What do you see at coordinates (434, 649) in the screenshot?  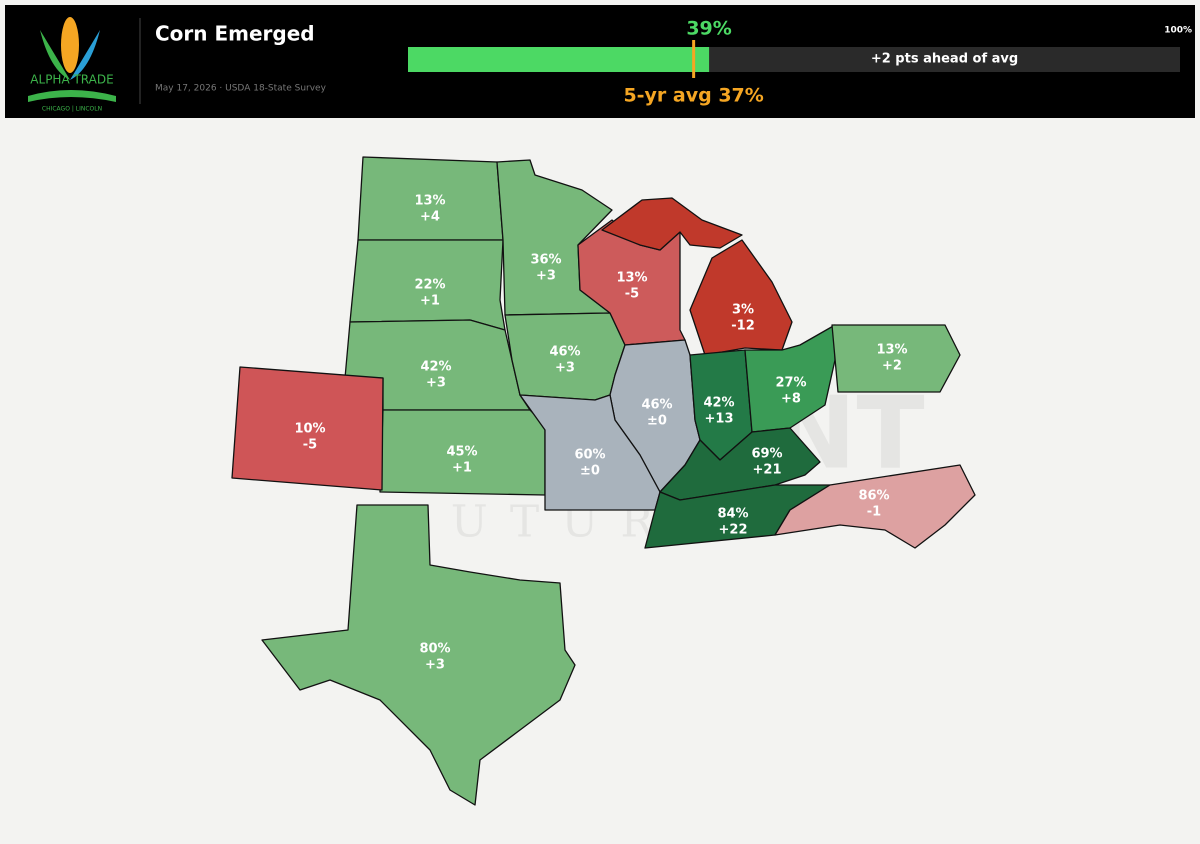 I see `state-pct: 80%` at bounding box center [434, 649].